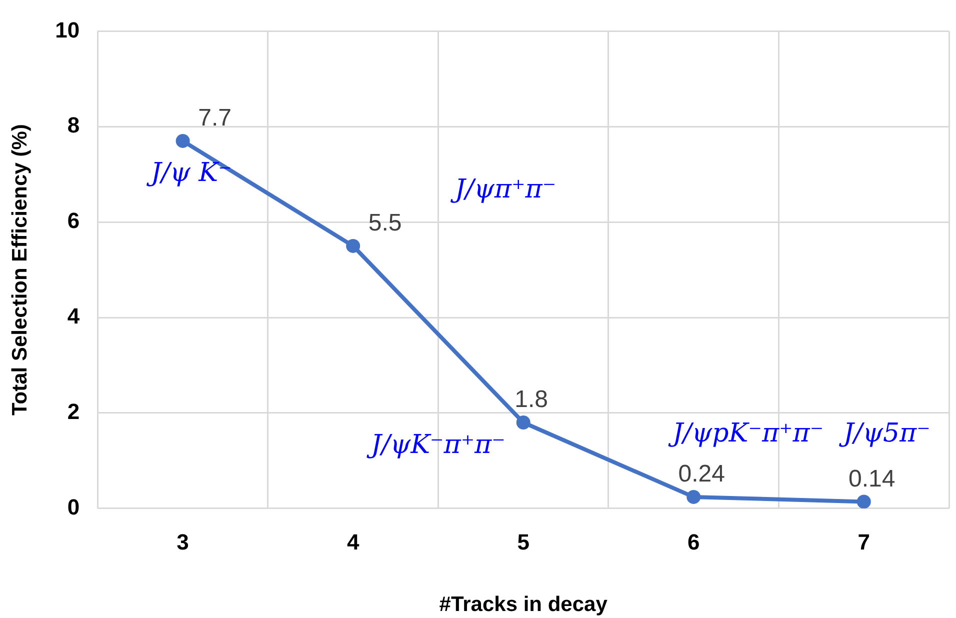 This screenshot has width=956, height=618. What do you see at coordinates (73, 221) in the screenshot?
I see `y-tick-label: 6` at bounding box center [73, 221].